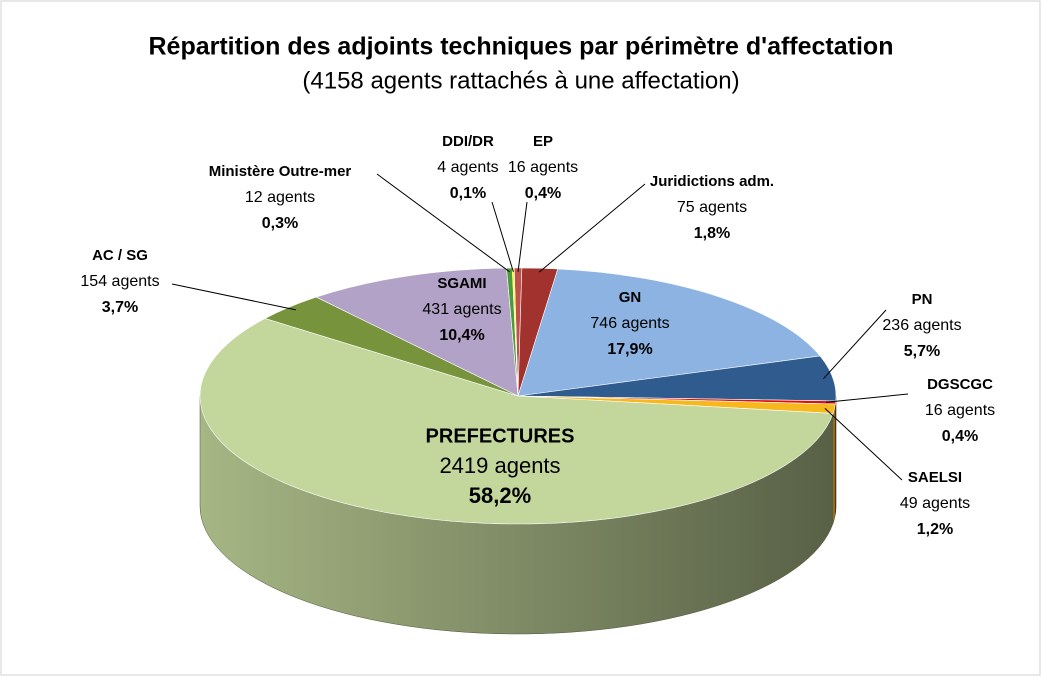 Image resolution: width=1042 pixels, height=677 pixels. I want to click on slice-count: 75 agents, so click(712, 207).